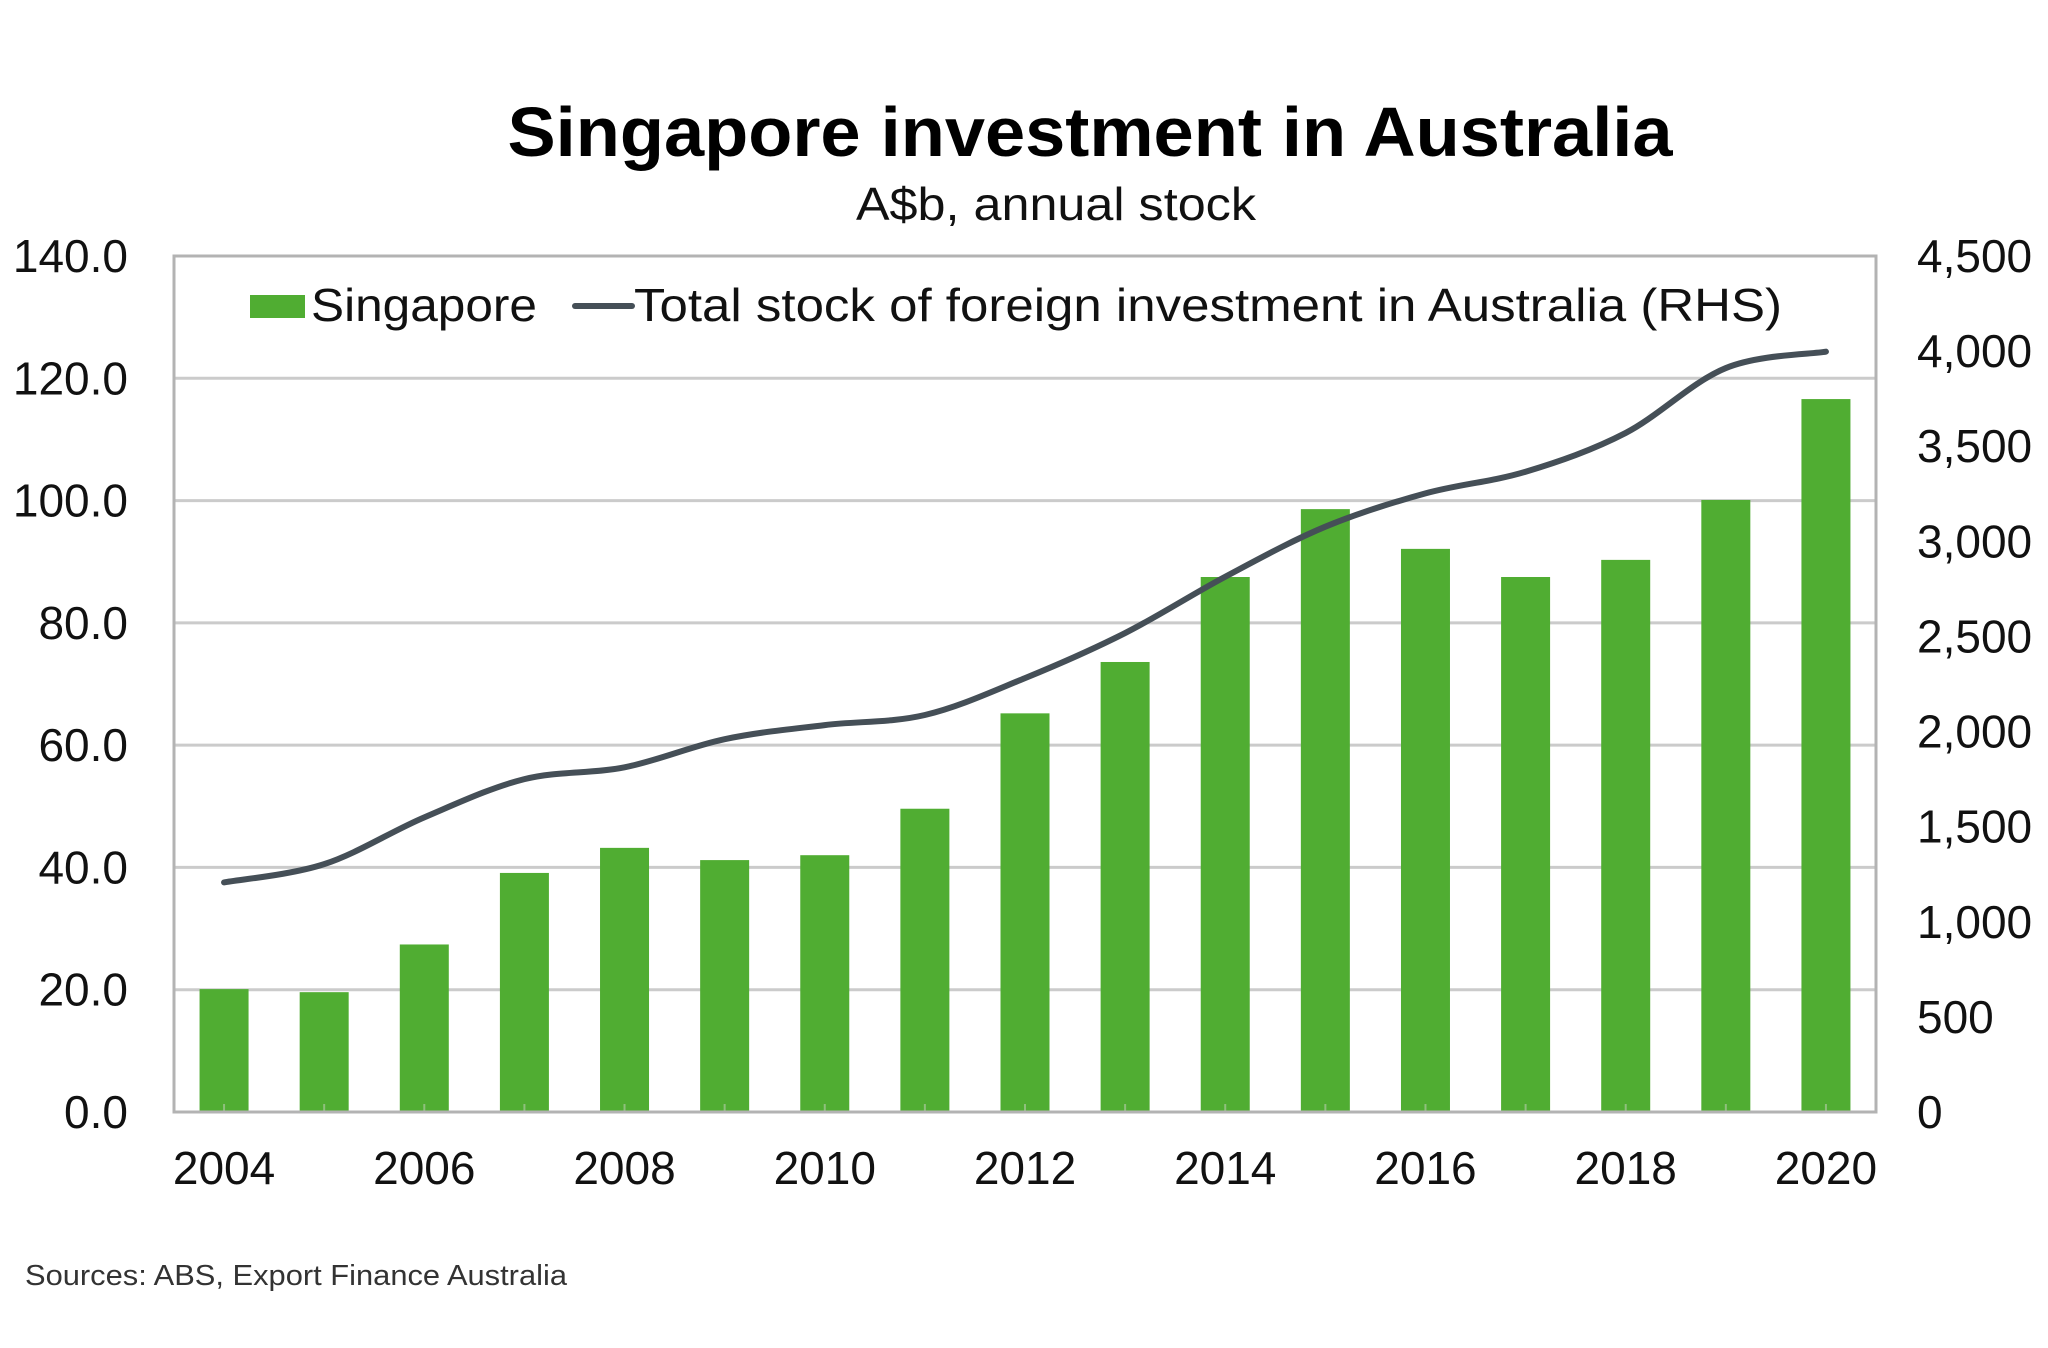 The width and height of the screenshot is (2048, 1348). I want to click on bar-2017, so click(1526, 844).